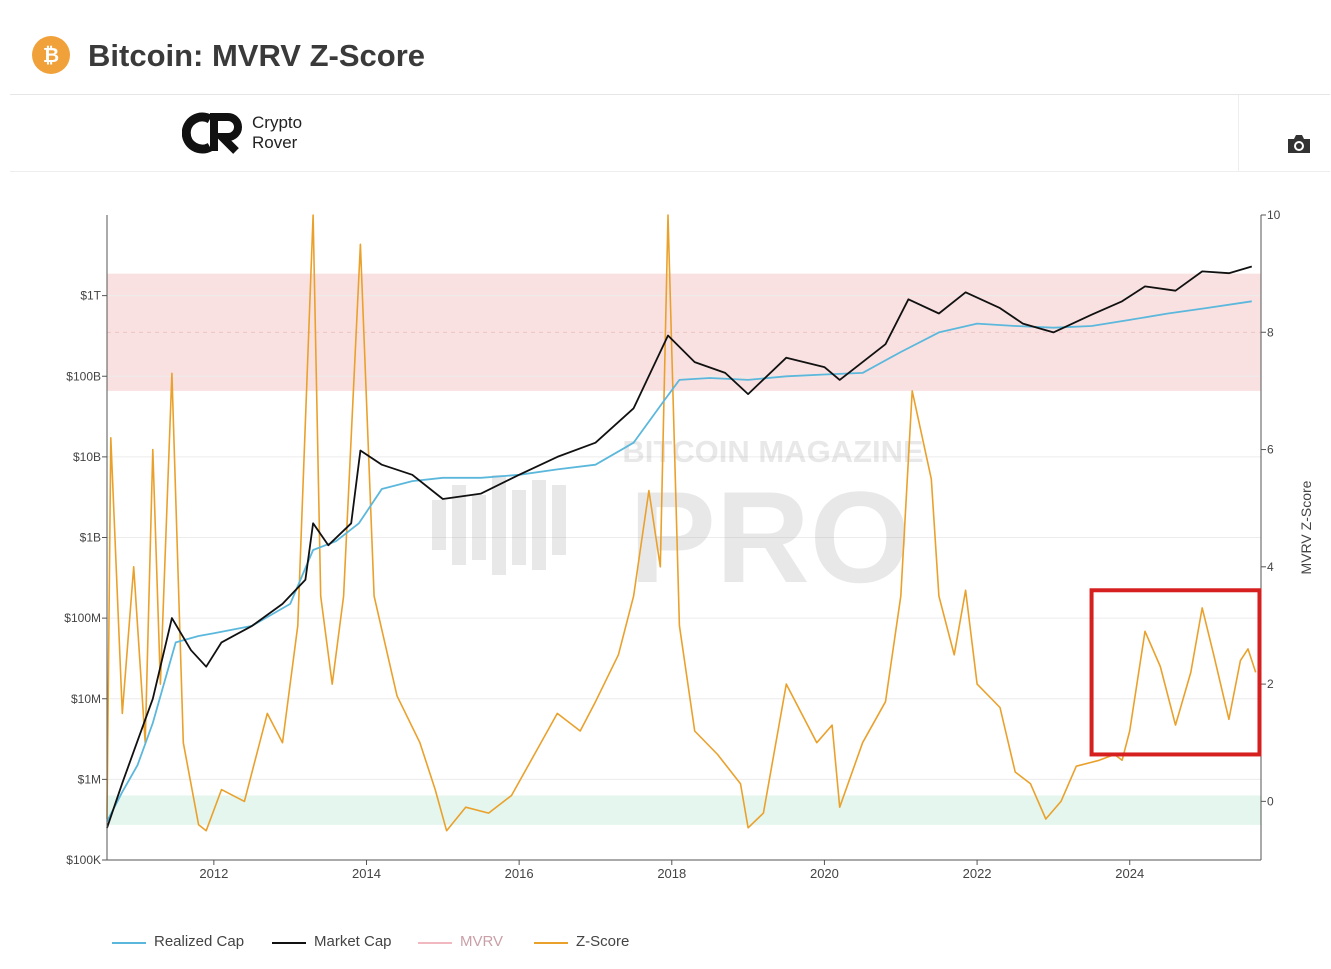  What do you see at coordinates (90, 538) in the screenshot?
I see `y-left-tick-label: $1B` at bounding box center [90, 538].